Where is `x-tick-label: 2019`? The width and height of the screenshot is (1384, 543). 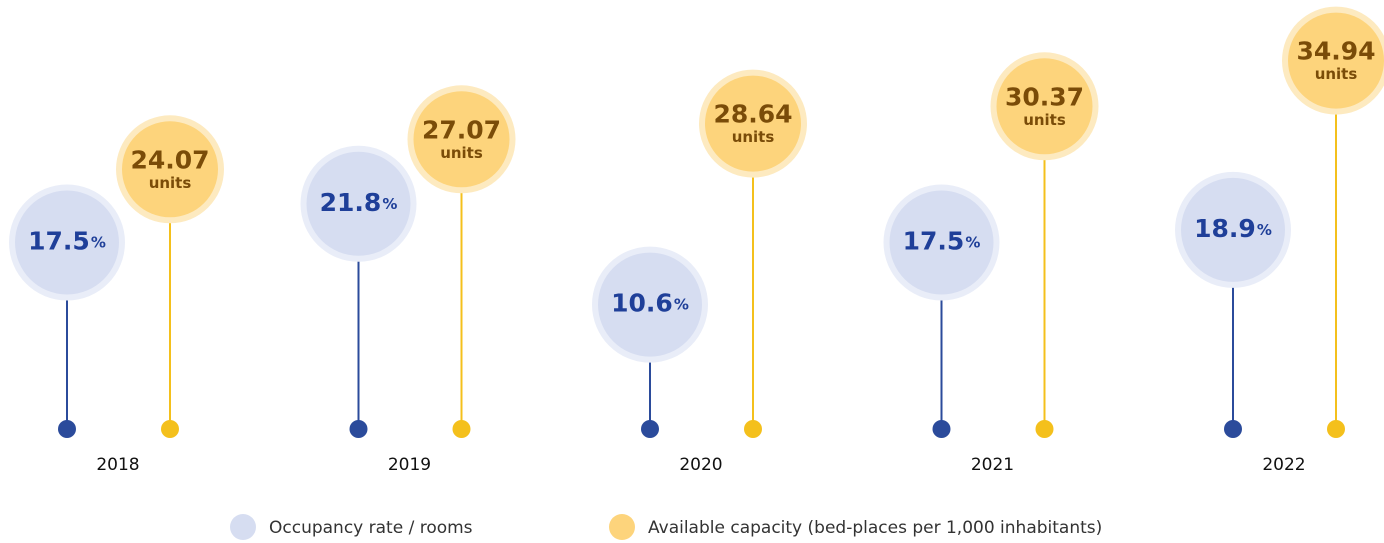 x-tick-label: 2019 is located at coordinates (409, 465).